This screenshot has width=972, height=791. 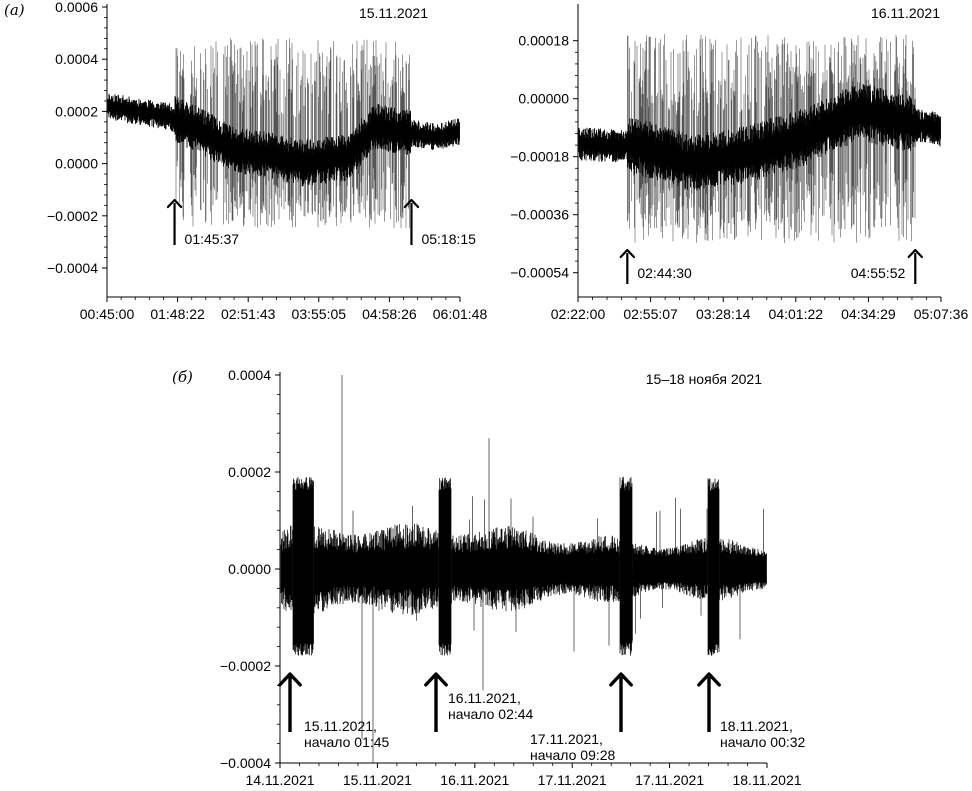 What do you see at coordinates (704, 379) in the screenshot?
I see `chart-title-15-18-nov: 15–18 ноябя 2021` at bounding box center [704, 379].